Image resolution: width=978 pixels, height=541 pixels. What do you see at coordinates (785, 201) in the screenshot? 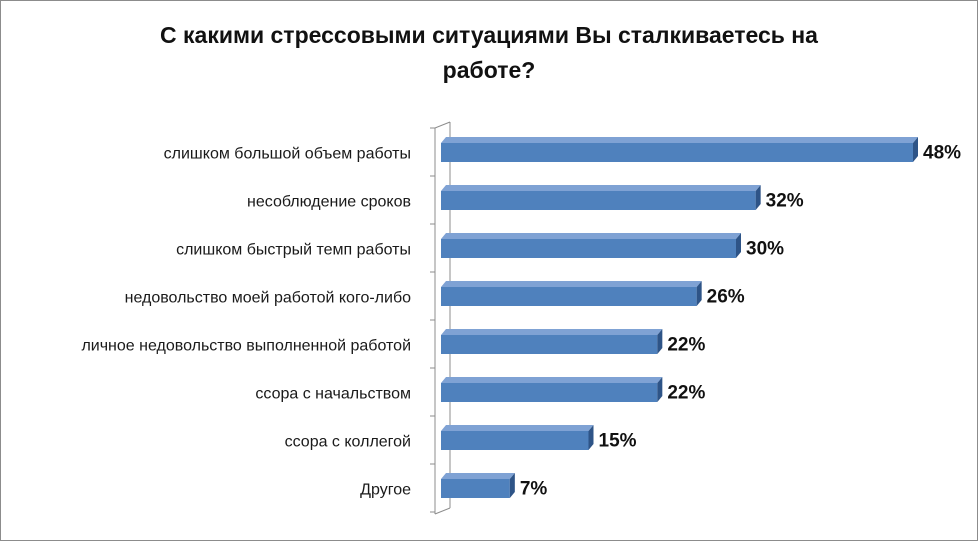
I see `value-label: 32%` at bounding box center [785, 201].